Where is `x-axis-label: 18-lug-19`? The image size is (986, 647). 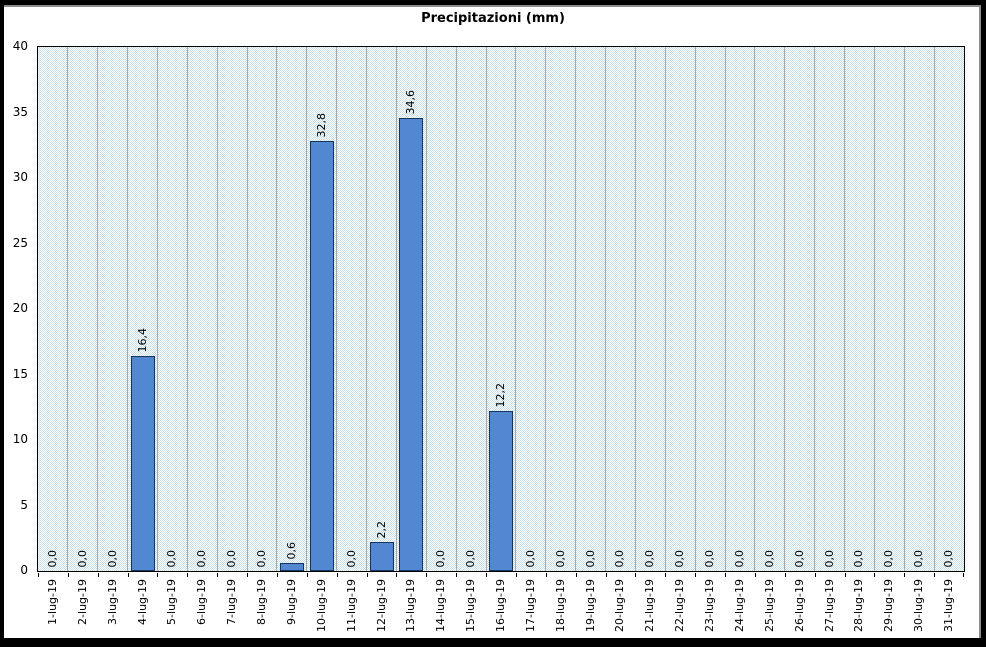 x-axis-label: 18-lug-19 is located at coordinates (560, 605).